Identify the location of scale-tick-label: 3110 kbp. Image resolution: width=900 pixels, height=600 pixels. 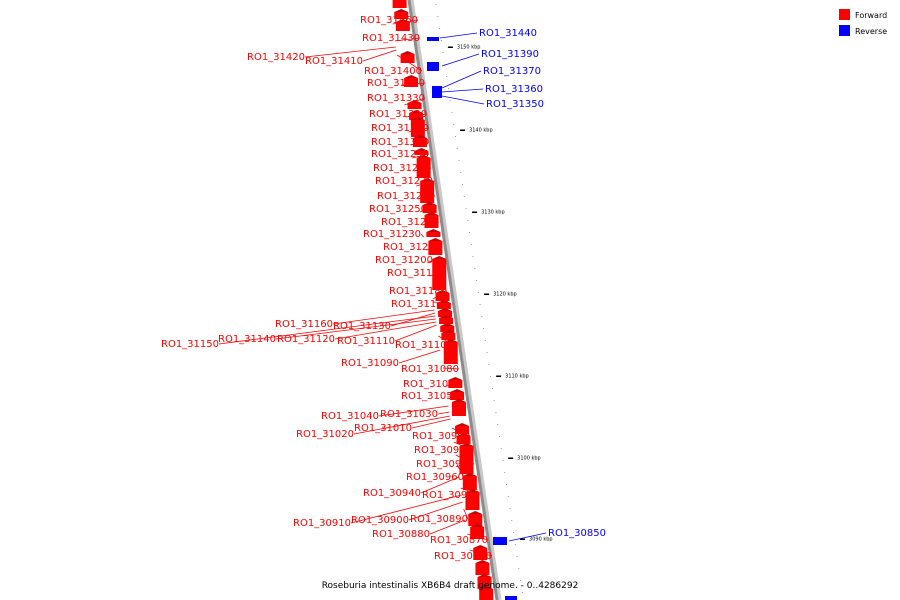
(517, 377).